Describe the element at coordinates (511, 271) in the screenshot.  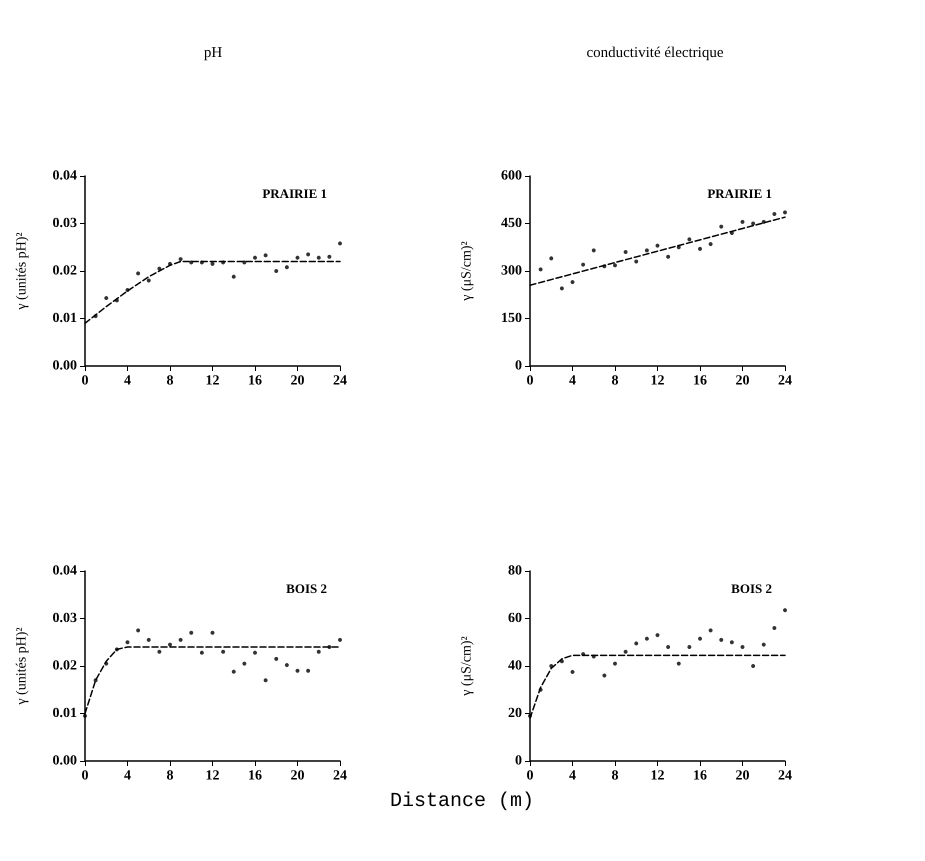
I see `y-tick-label: 300` at that location.